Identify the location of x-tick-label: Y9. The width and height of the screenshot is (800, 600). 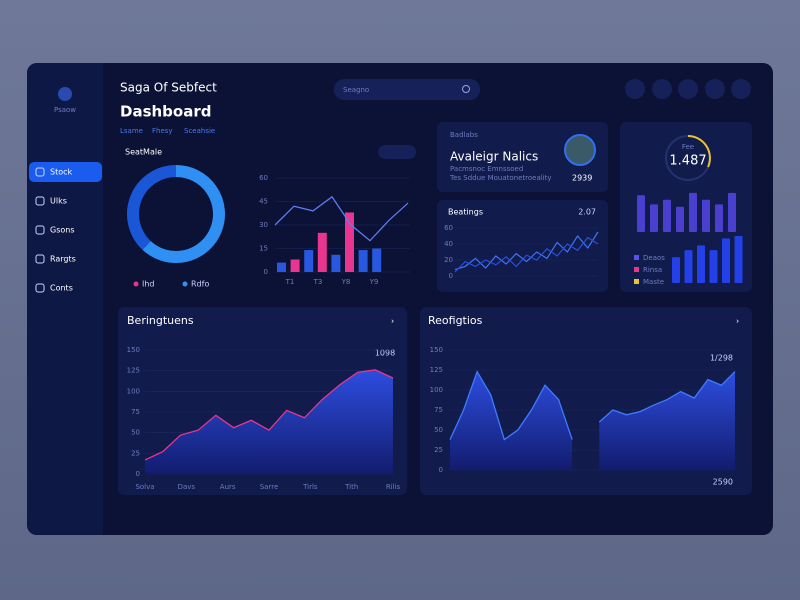
(374, 282).